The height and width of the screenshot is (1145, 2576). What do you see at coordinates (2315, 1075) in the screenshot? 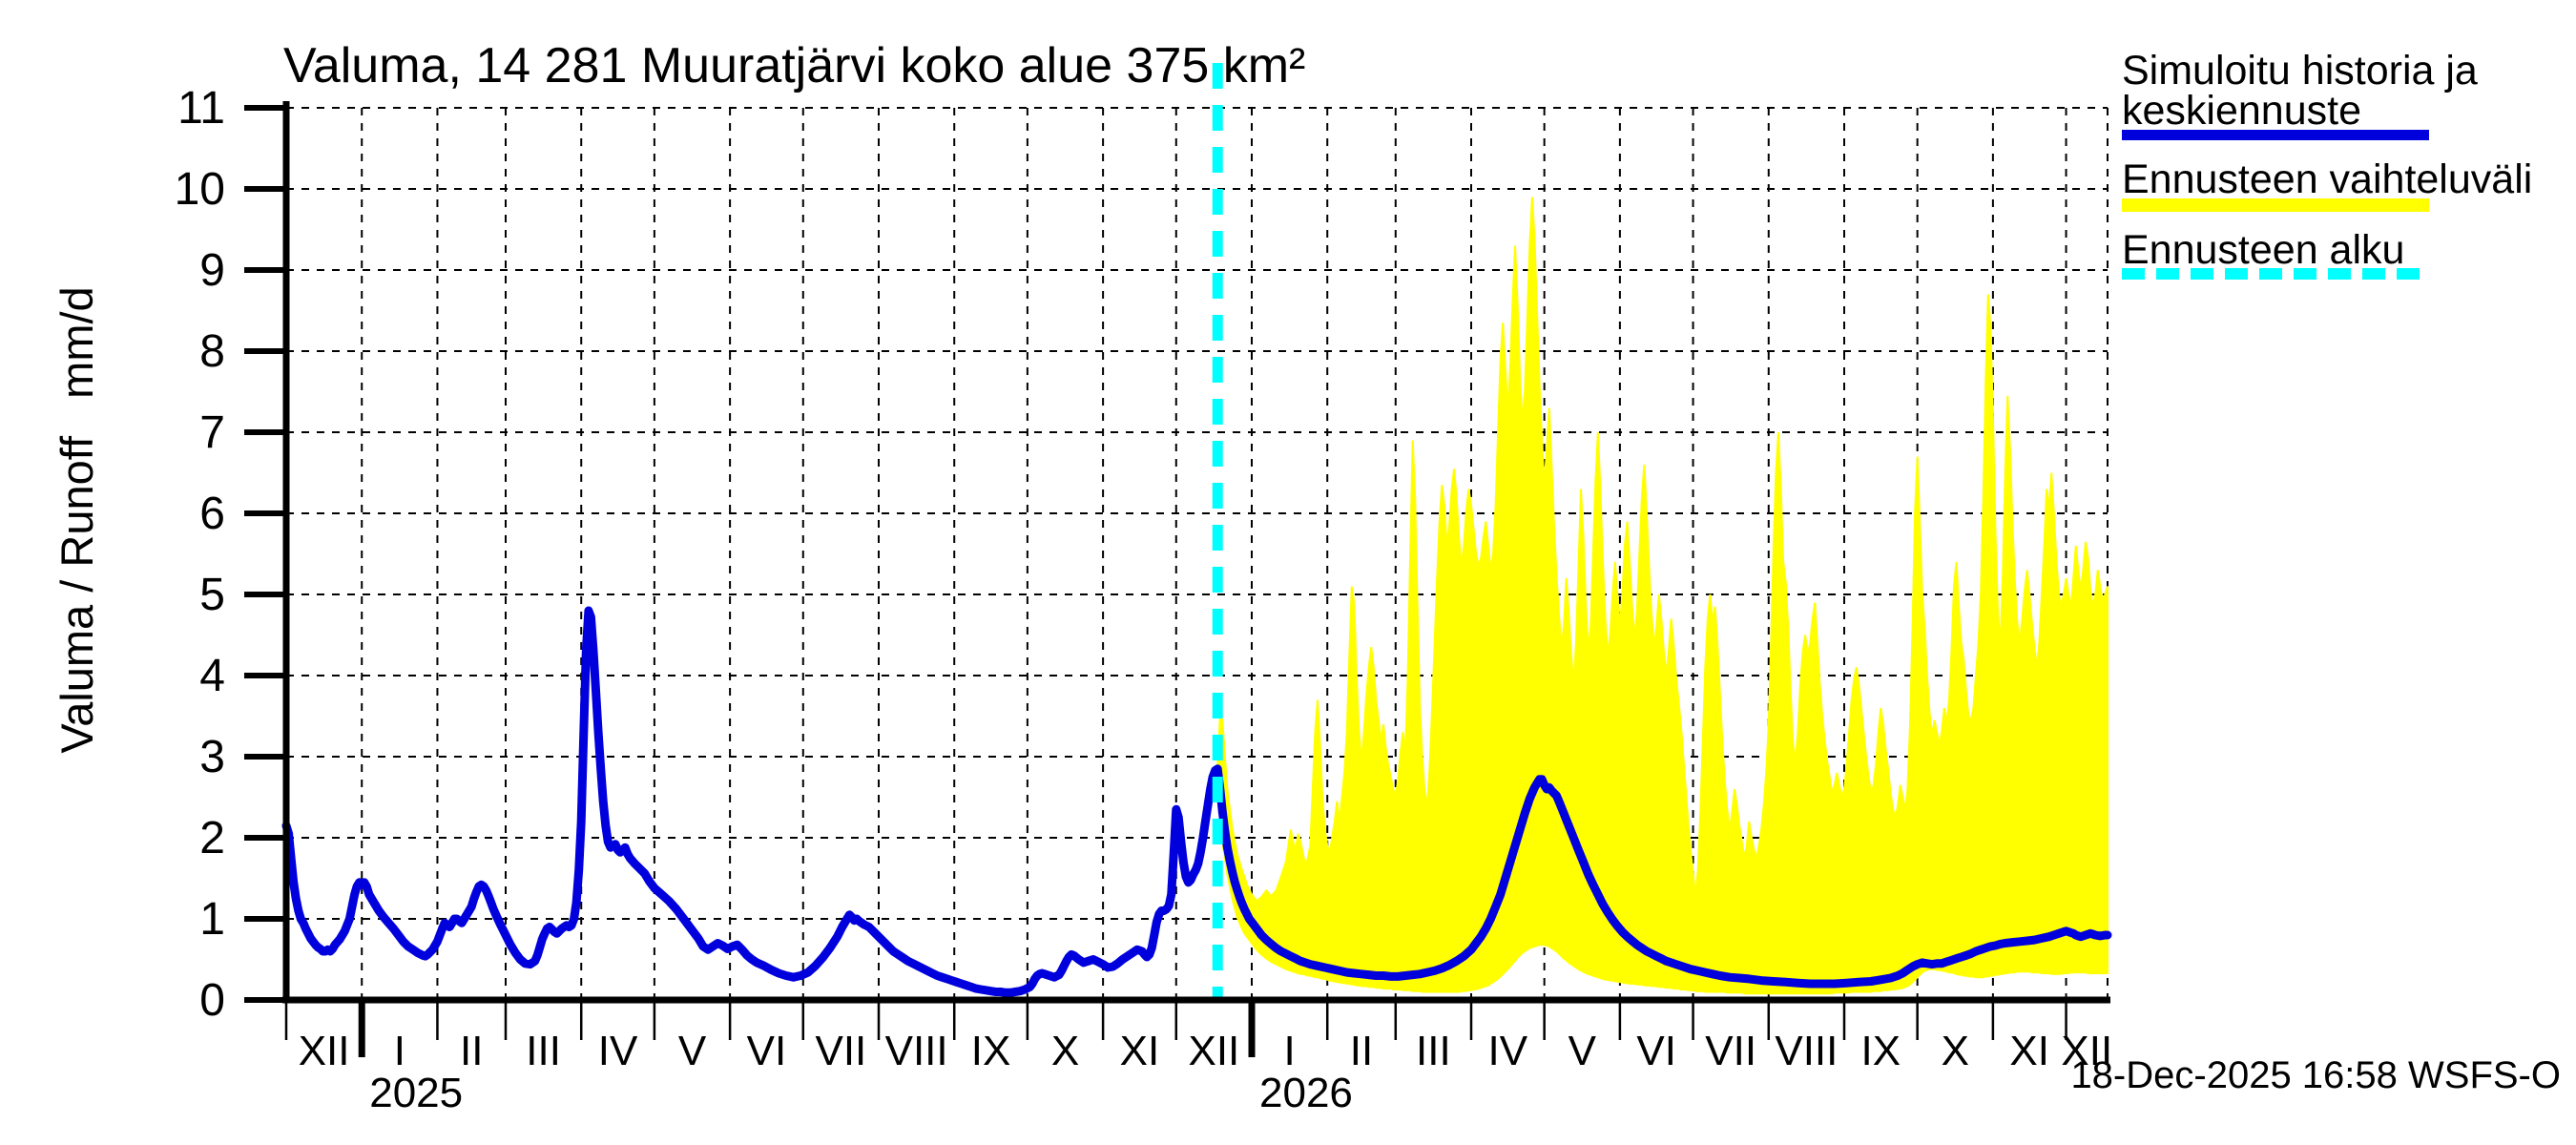
I see `timestamp: 18-Dec-2025 16:58 WSFS-O` at bounding box center [2315, 1075].